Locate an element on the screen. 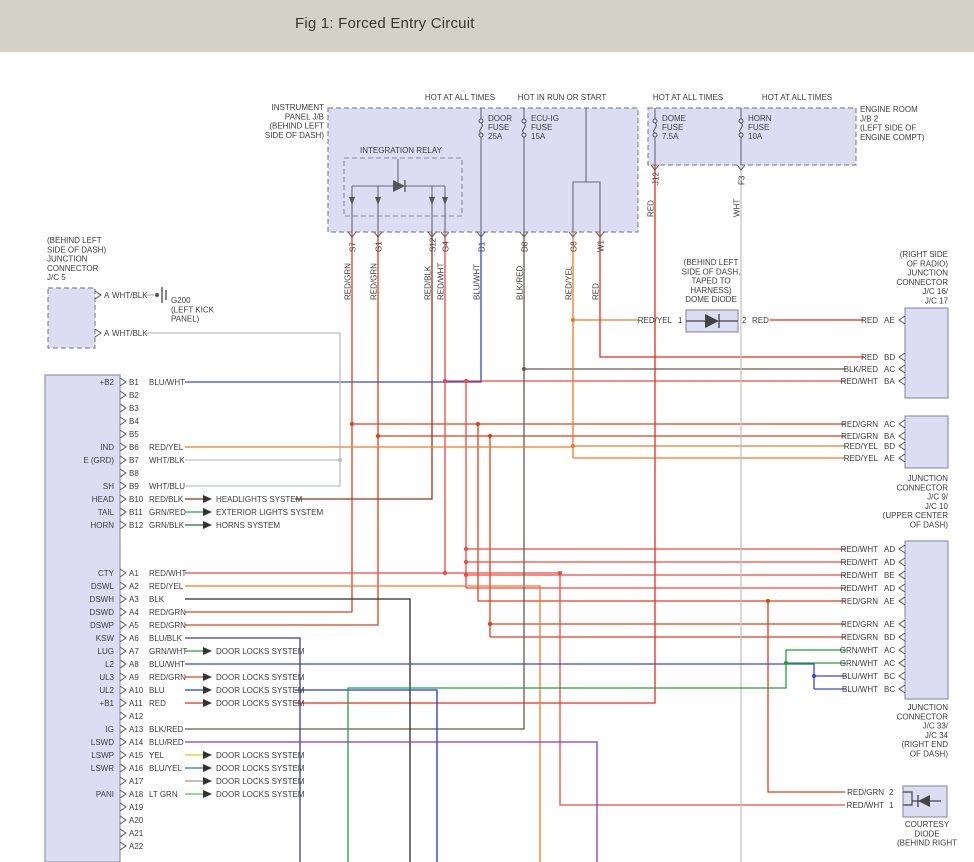 The image size is (974, 862). pin-wire-label: BLK/RED is located at coordinates (861, 369).